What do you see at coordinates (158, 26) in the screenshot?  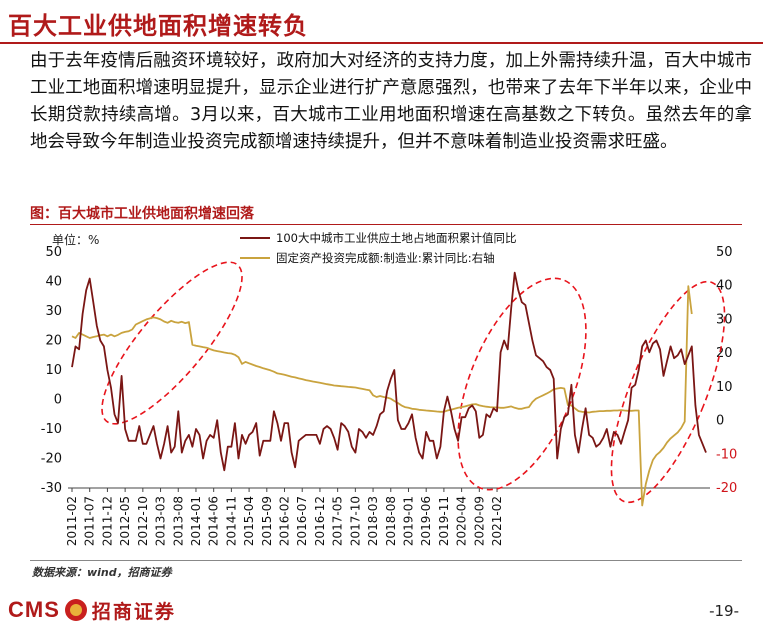 I see `slide-title: 百大工业供地面积增速转负` at bounding box center [158, 26].